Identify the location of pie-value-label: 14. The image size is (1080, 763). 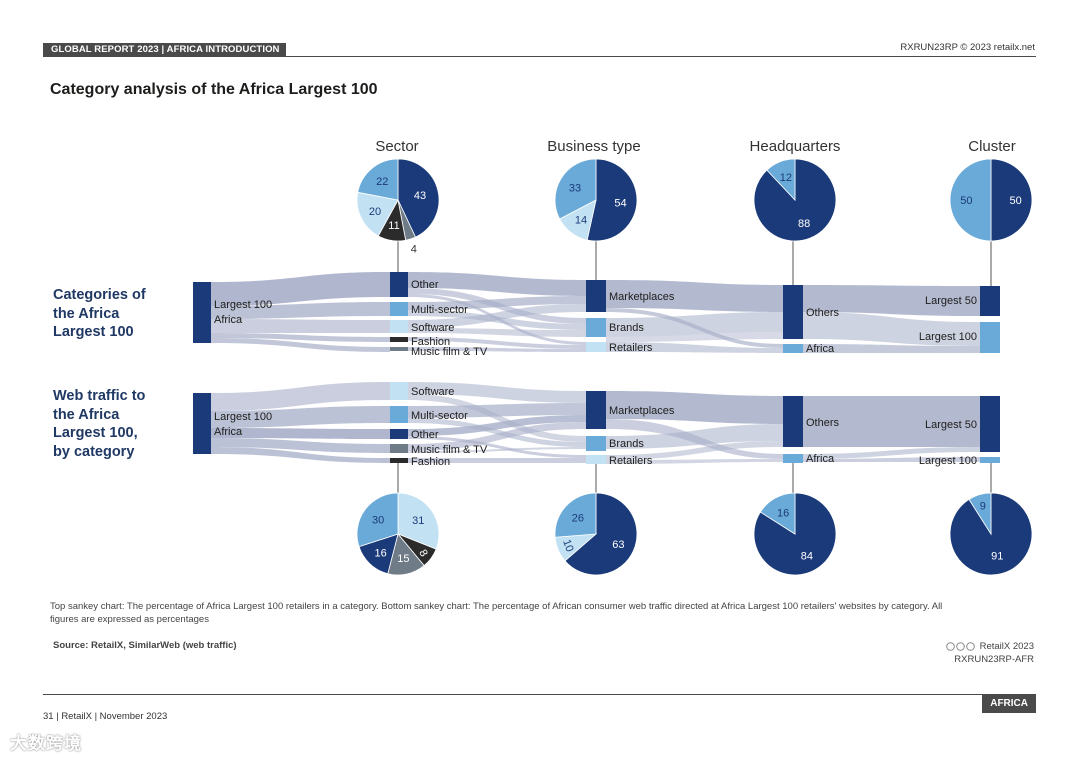
(581, 221).